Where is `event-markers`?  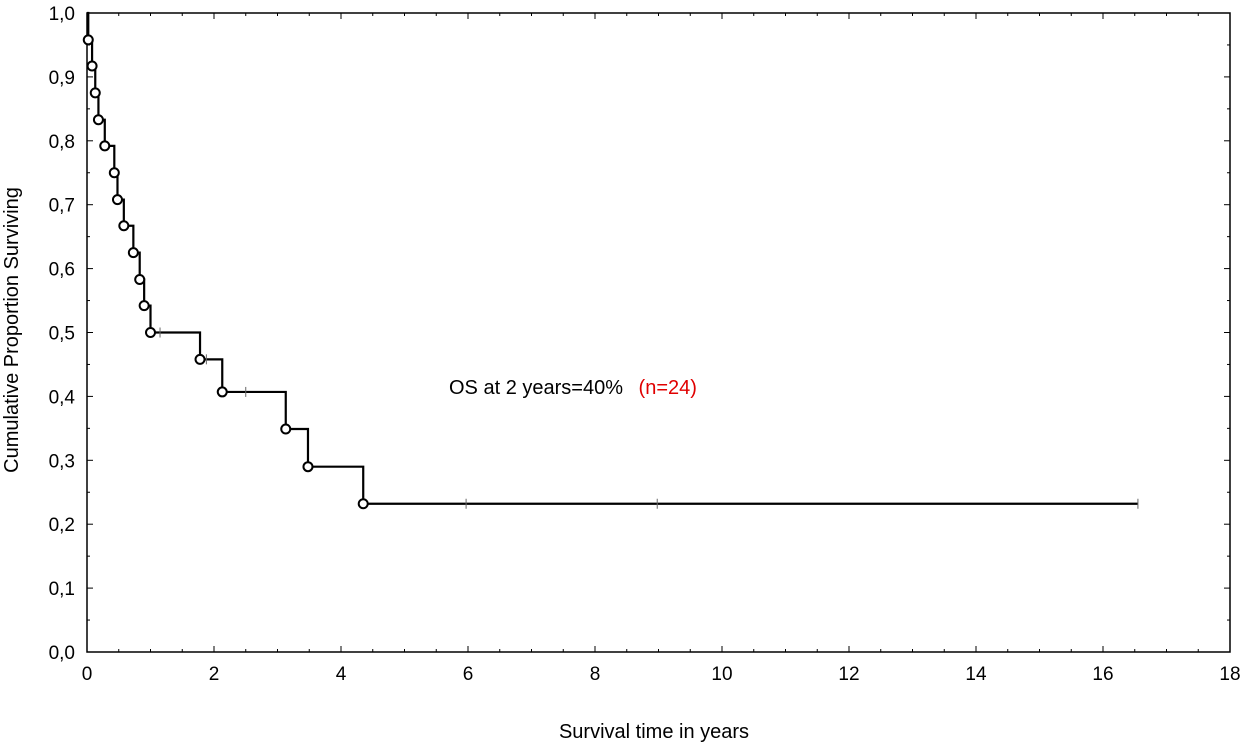
event-markers is located at coordinates (225, 272).